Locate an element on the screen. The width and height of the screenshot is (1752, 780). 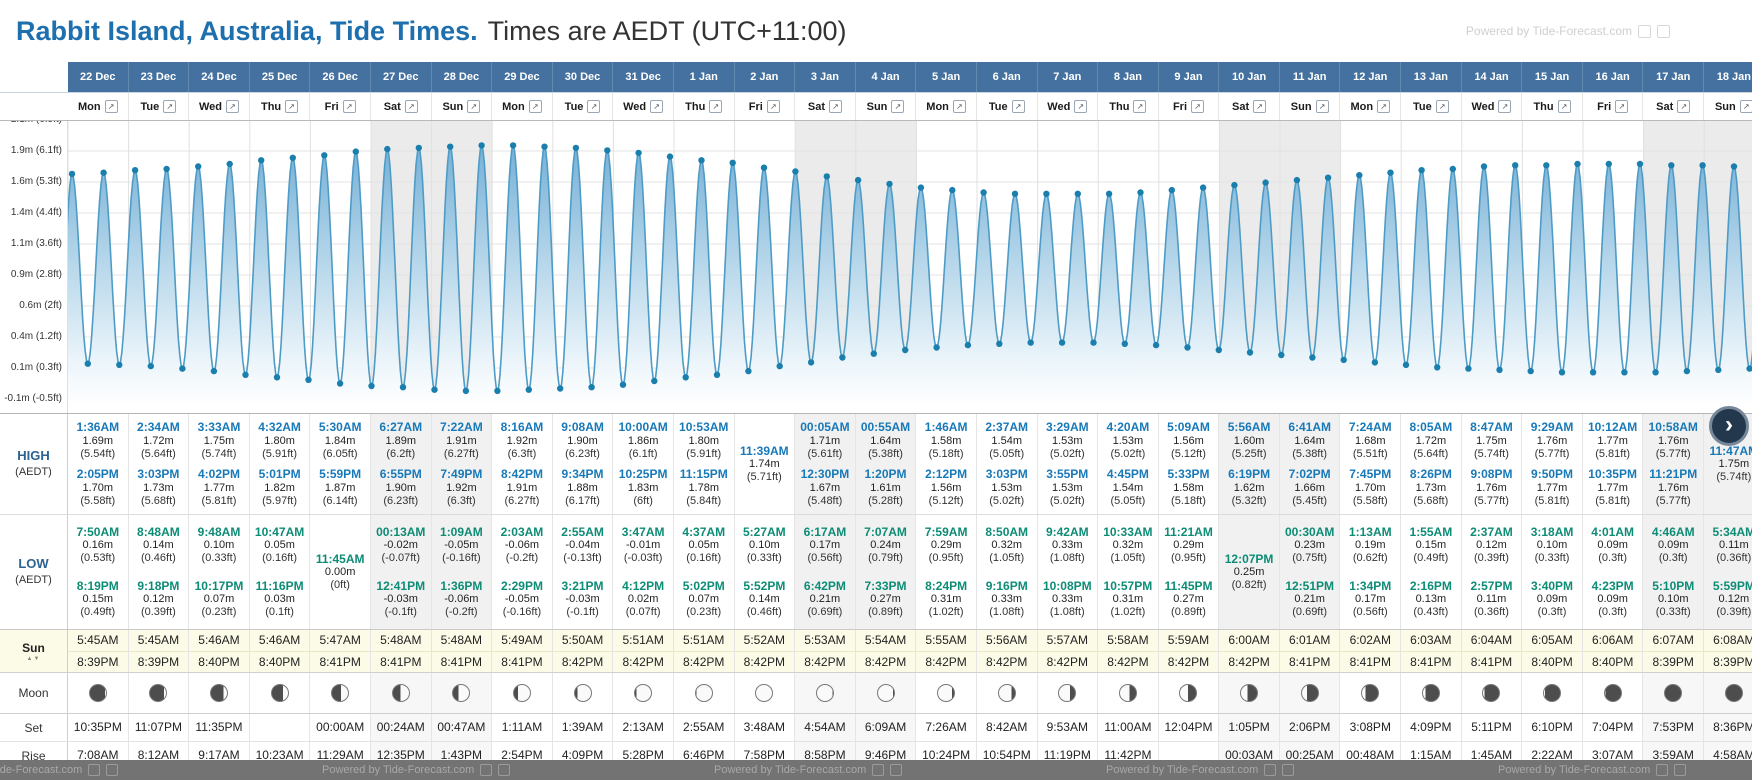
moonset-time: 00:00AM is located at coordinates (340, 727).